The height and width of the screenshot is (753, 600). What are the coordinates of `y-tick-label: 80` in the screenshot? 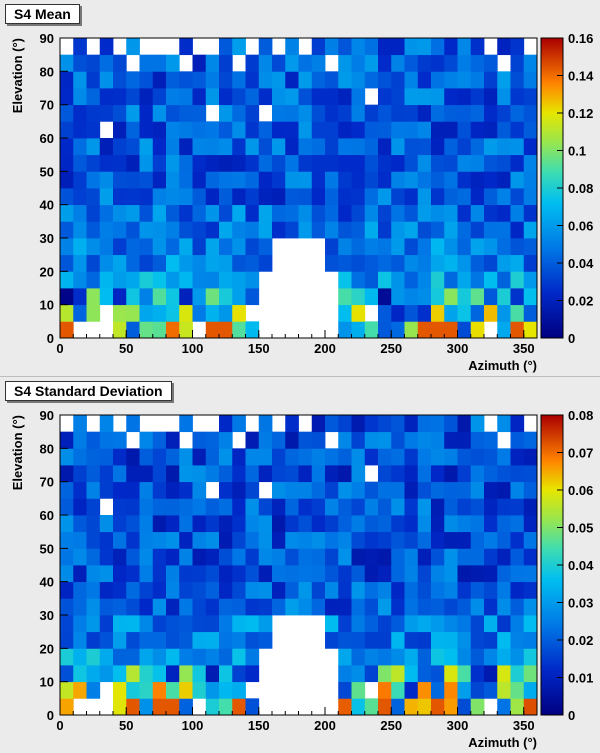 It's located at (47, 448).